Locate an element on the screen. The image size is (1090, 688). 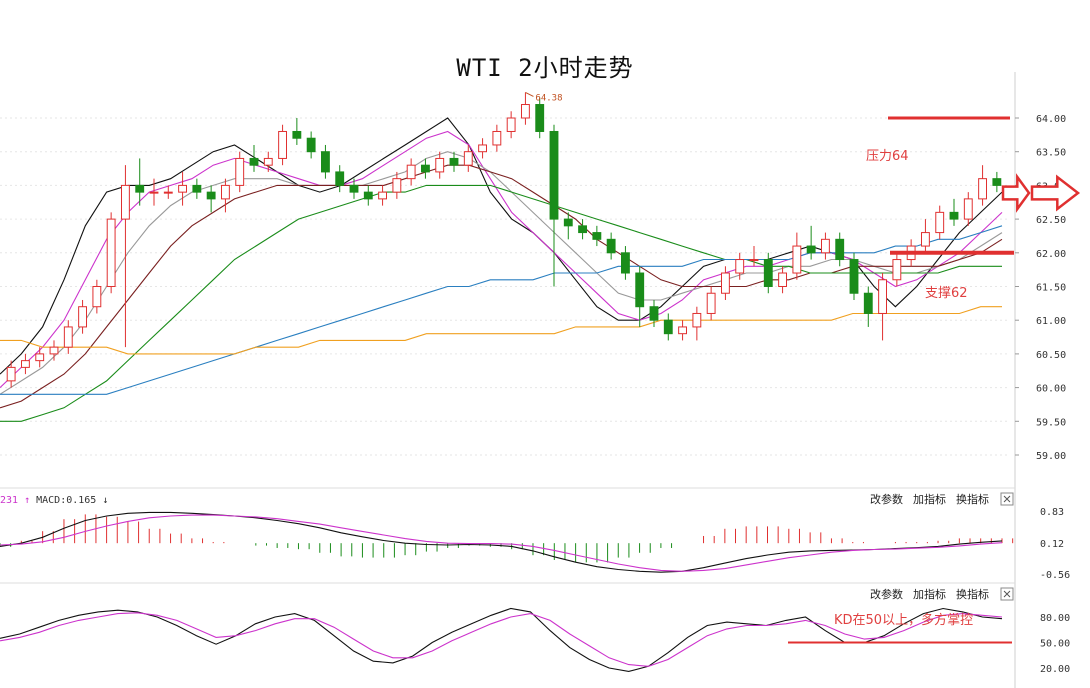
price-tick-label: 59.50 is located at coordinates (1051, 422).